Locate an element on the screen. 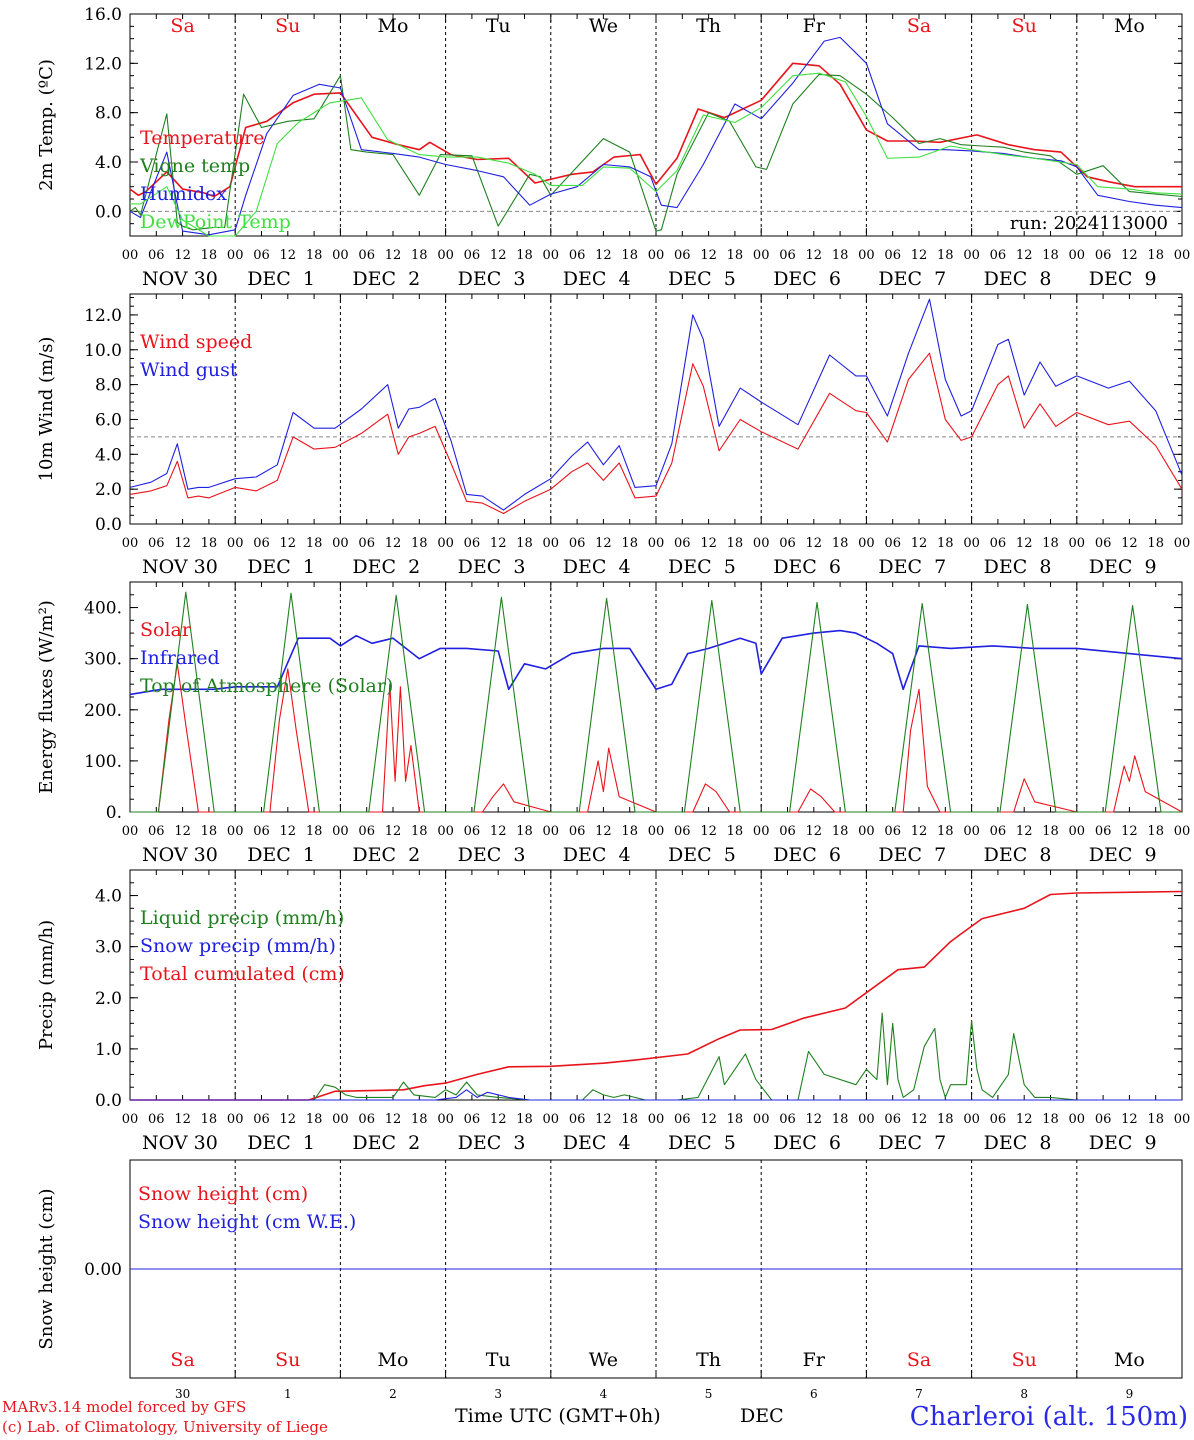  series-line-snow-precip-mm-h- is located at coordinates (656, 1095).